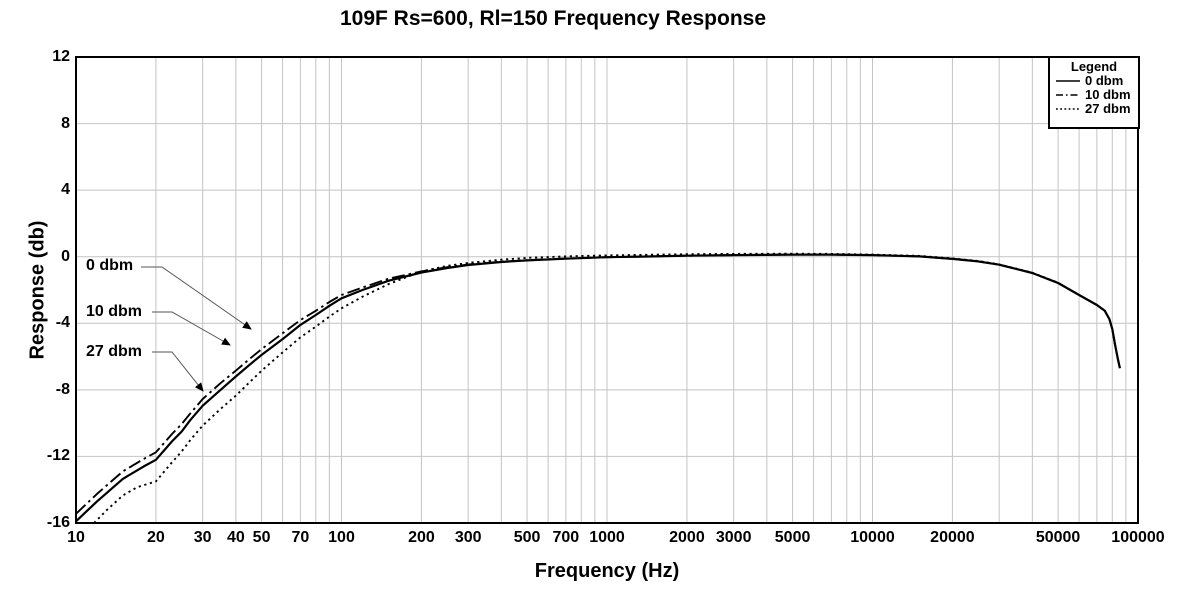 Image resolution: width=1181 pixels, height=591 pixels. Describe the element at coordinates (1068, 109) in the screenshot. I see `legend-line-sample-dotted` at that location.